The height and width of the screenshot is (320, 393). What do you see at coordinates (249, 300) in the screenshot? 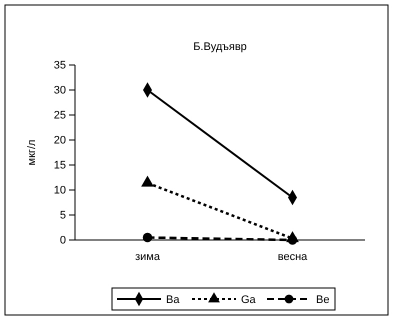
I see `legend-label: Ga` at bounding box center [249, 300].